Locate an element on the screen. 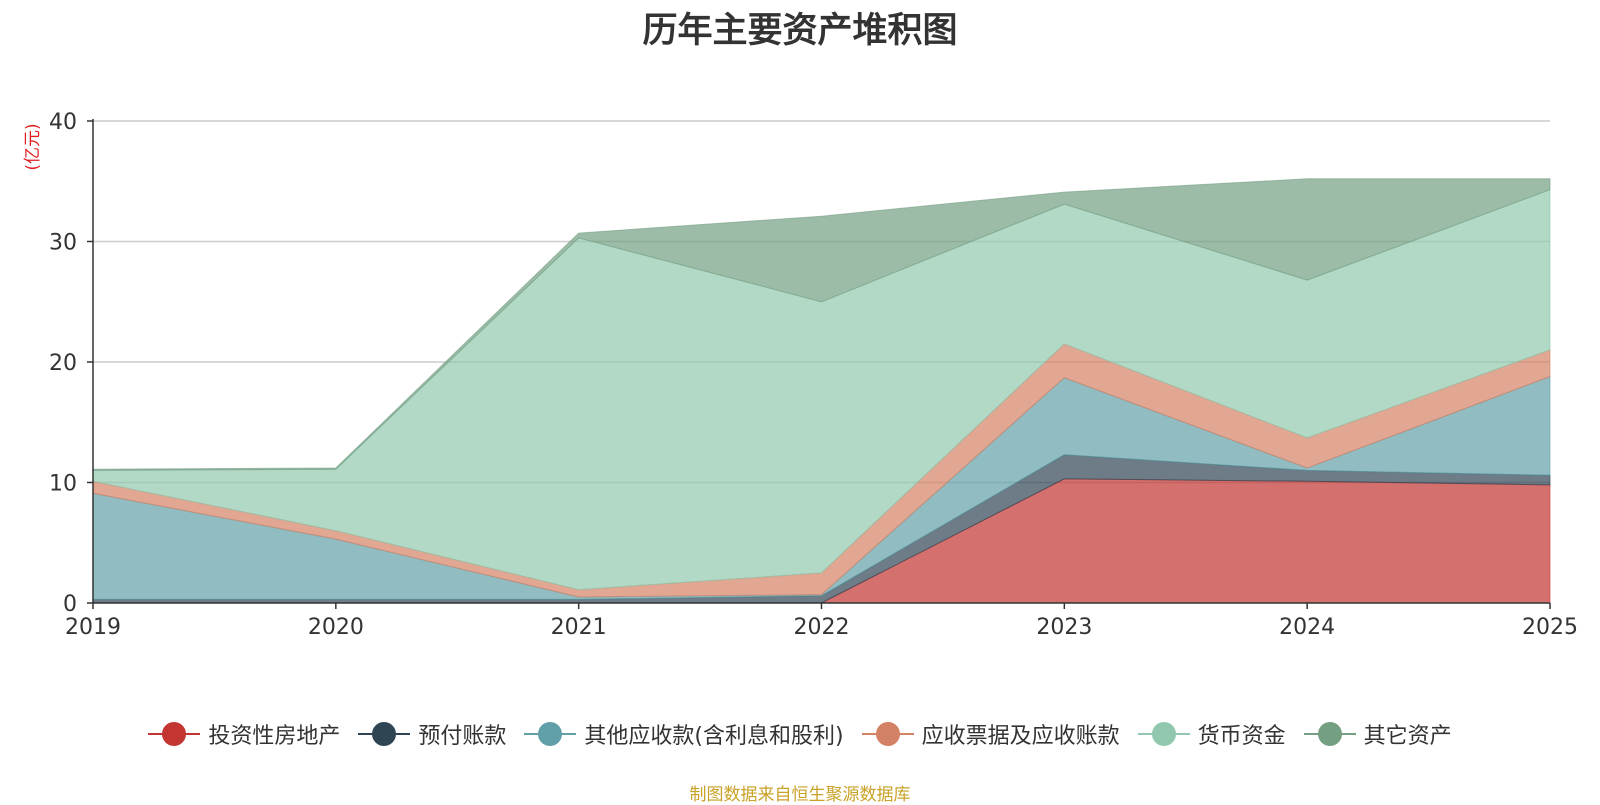 The width and height of the screenshot is (1600, 805). x-tick-label: 2022 is located at coordinates (822, 627).